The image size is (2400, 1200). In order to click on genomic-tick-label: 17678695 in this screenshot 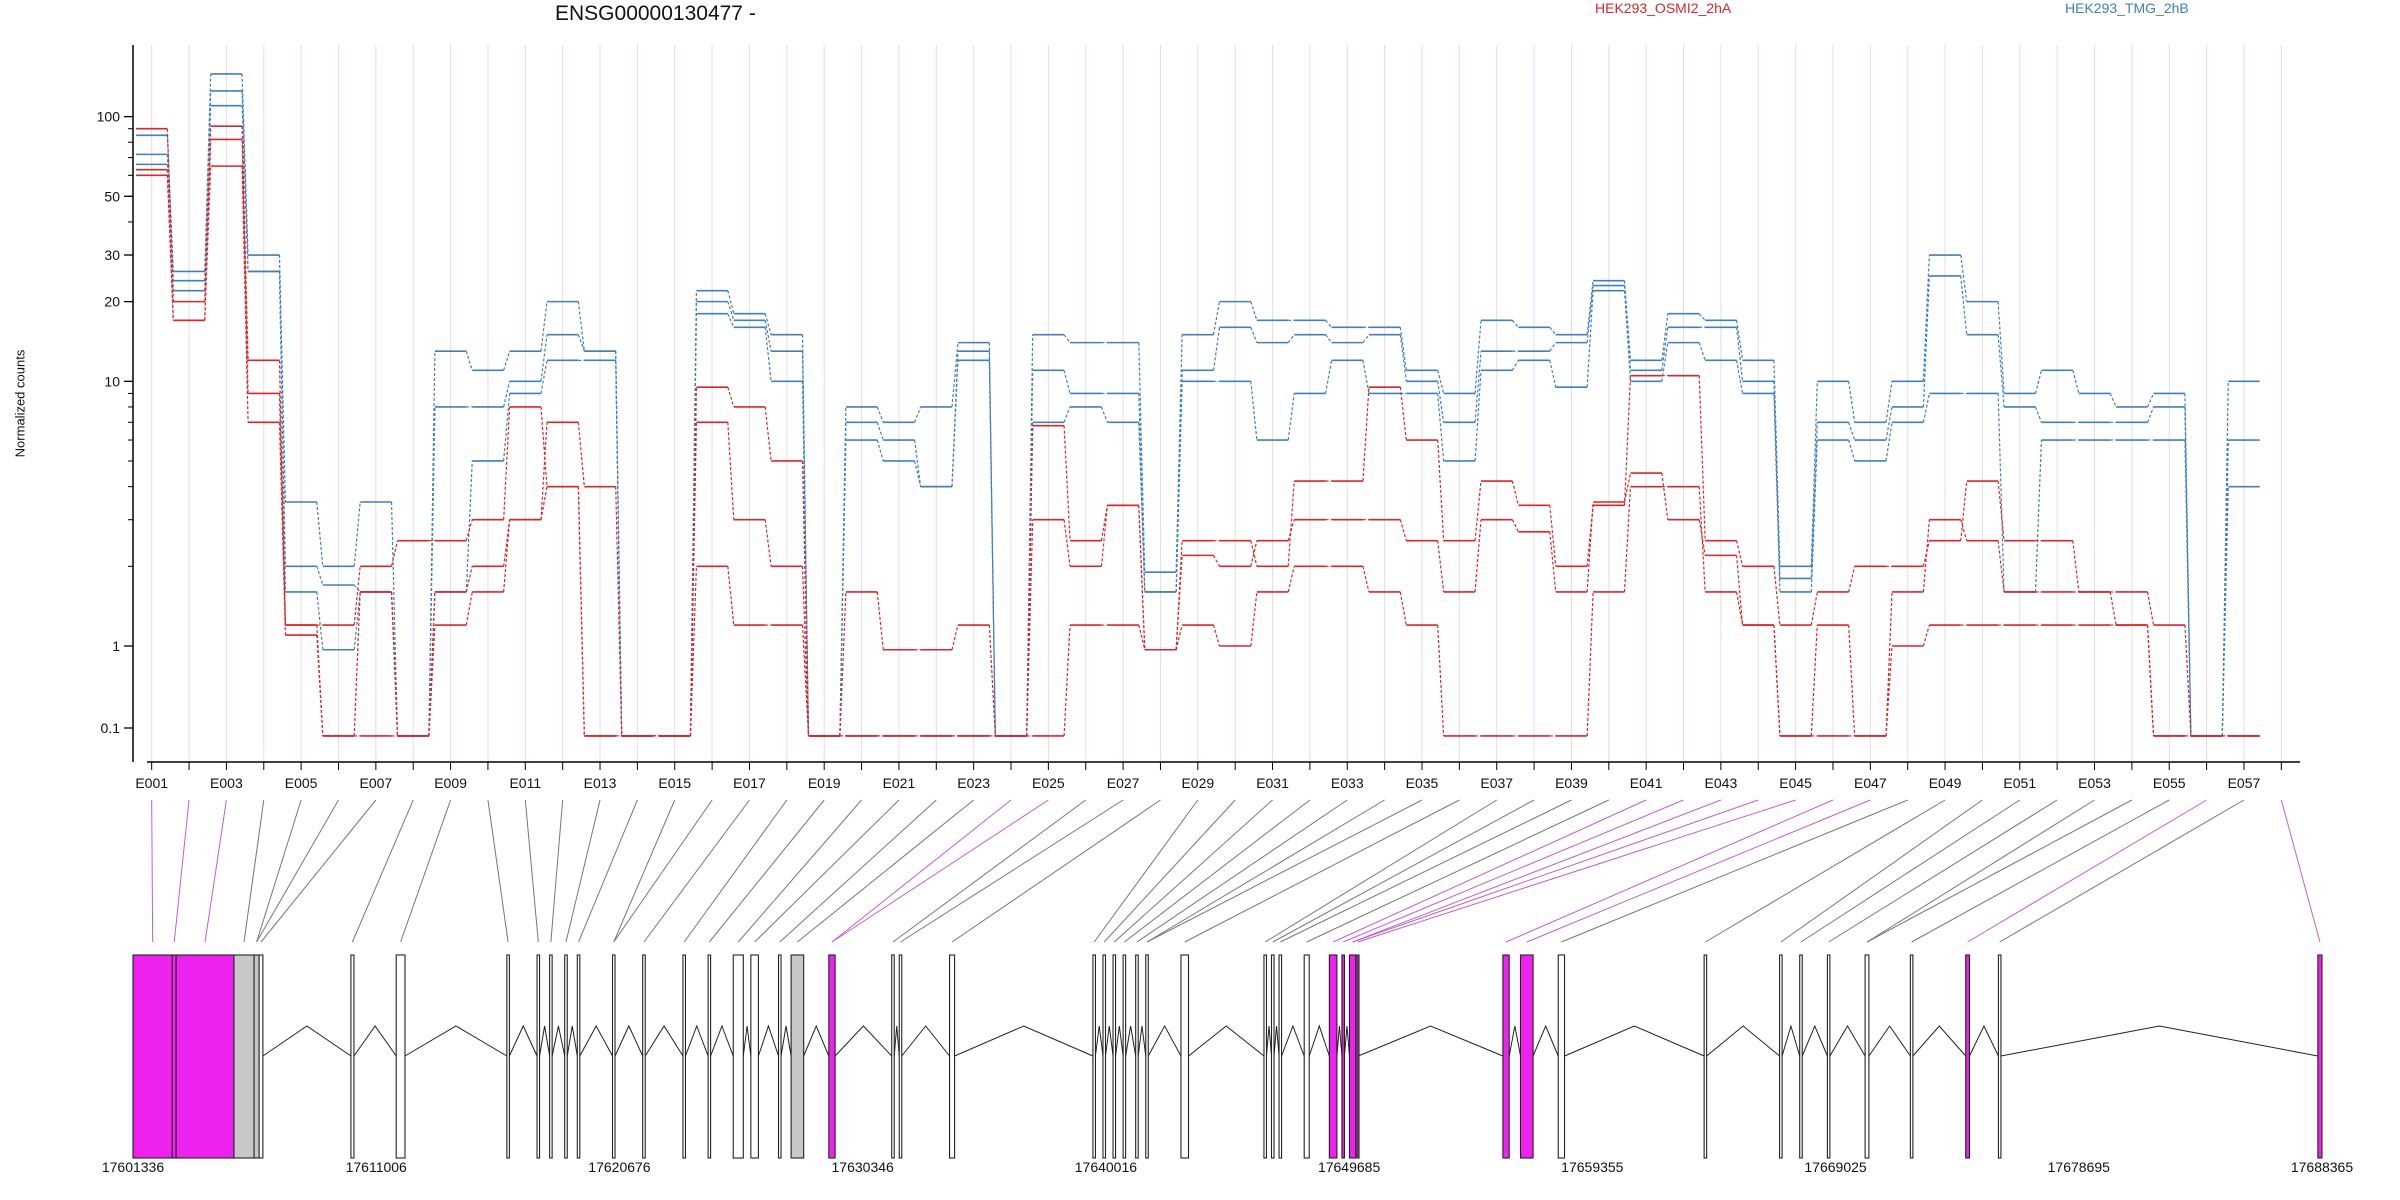, I will do `click(2079, 1167)`.